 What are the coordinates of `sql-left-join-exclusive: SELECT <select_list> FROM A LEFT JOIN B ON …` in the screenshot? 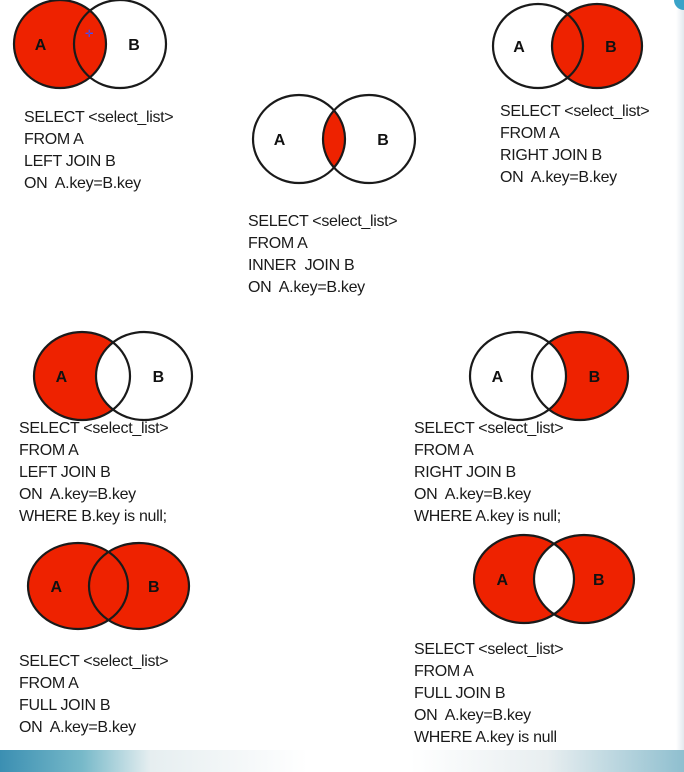 It's located at (94, 473).